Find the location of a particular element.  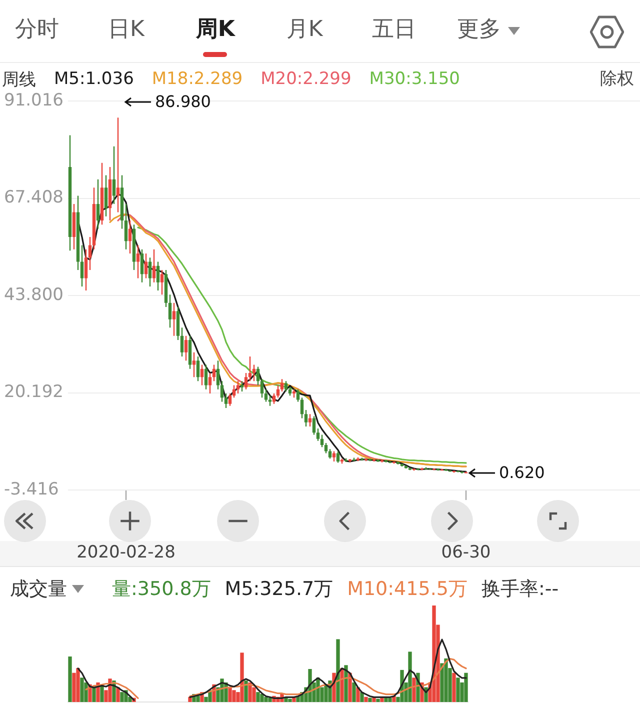

y-tick-label: 91.016 is located at coordinates (34, 100).